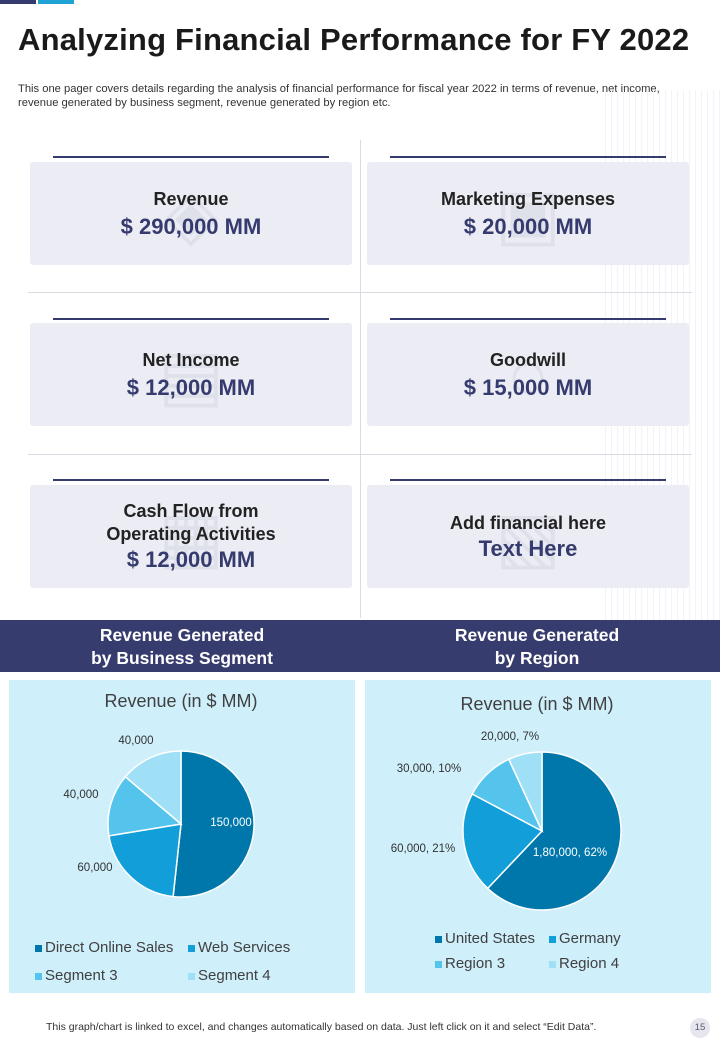  I want to click on legend-label: Web Services, so click(244, 947).